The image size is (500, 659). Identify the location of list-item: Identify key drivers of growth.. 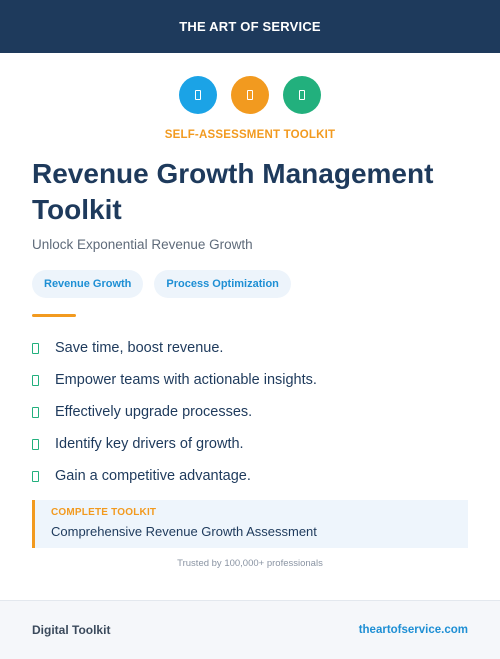
(174, 444).